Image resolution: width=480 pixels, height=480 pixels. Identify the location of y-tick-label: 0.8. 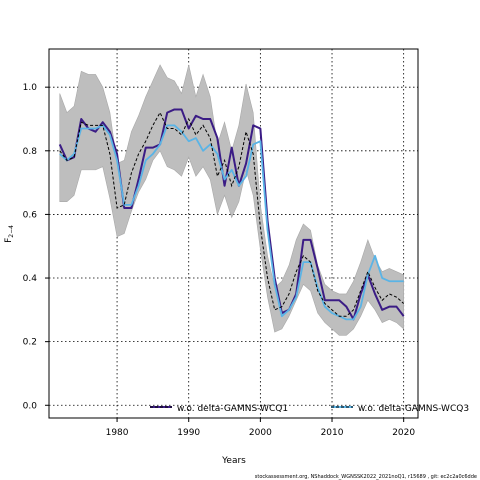
(30, 152).